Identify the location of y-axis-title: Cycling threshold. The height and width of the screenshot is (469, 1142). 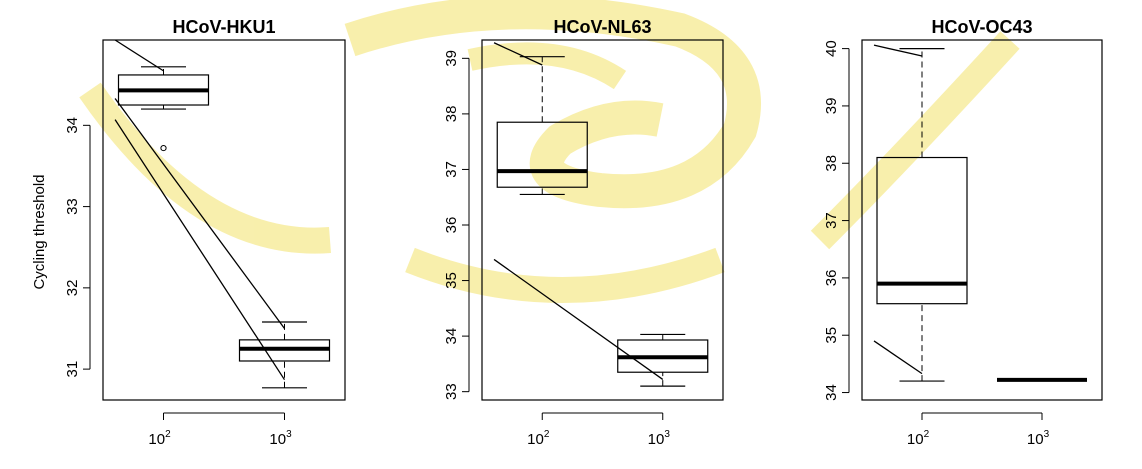
(39, 231).